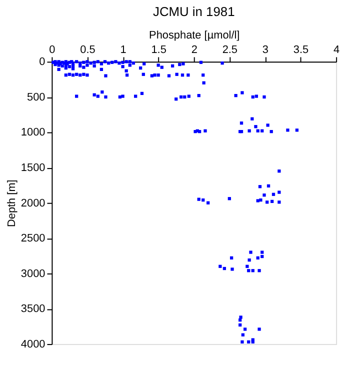  What do you see at coordinates (33, 132) in the screenshot?
I see `y-tick-label: 1000` at bounding box center [33, 132].